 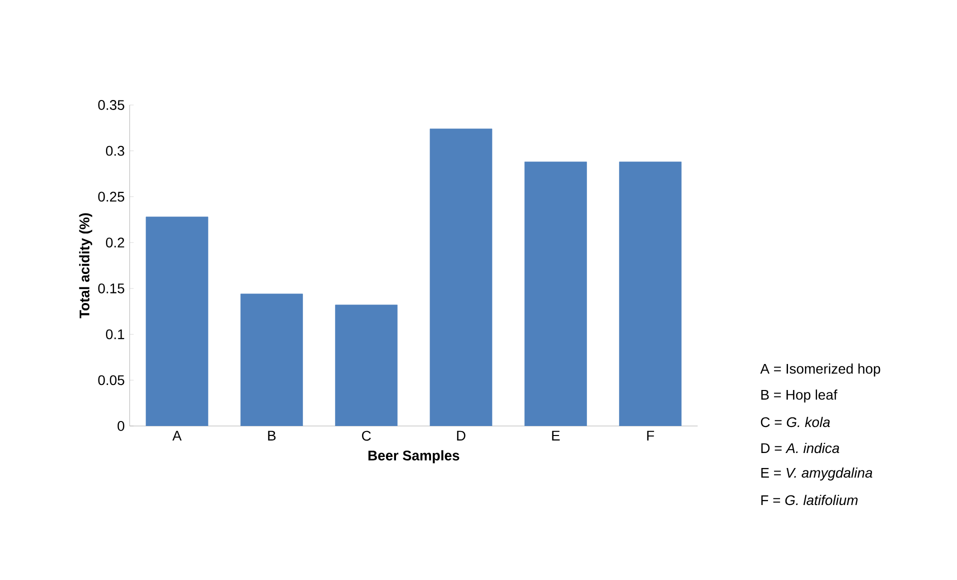 What do you see at coordinates (414, 457) in the screenshot?
I see `x-axis-title: Beer Samples` at bounding box center [414, 457].